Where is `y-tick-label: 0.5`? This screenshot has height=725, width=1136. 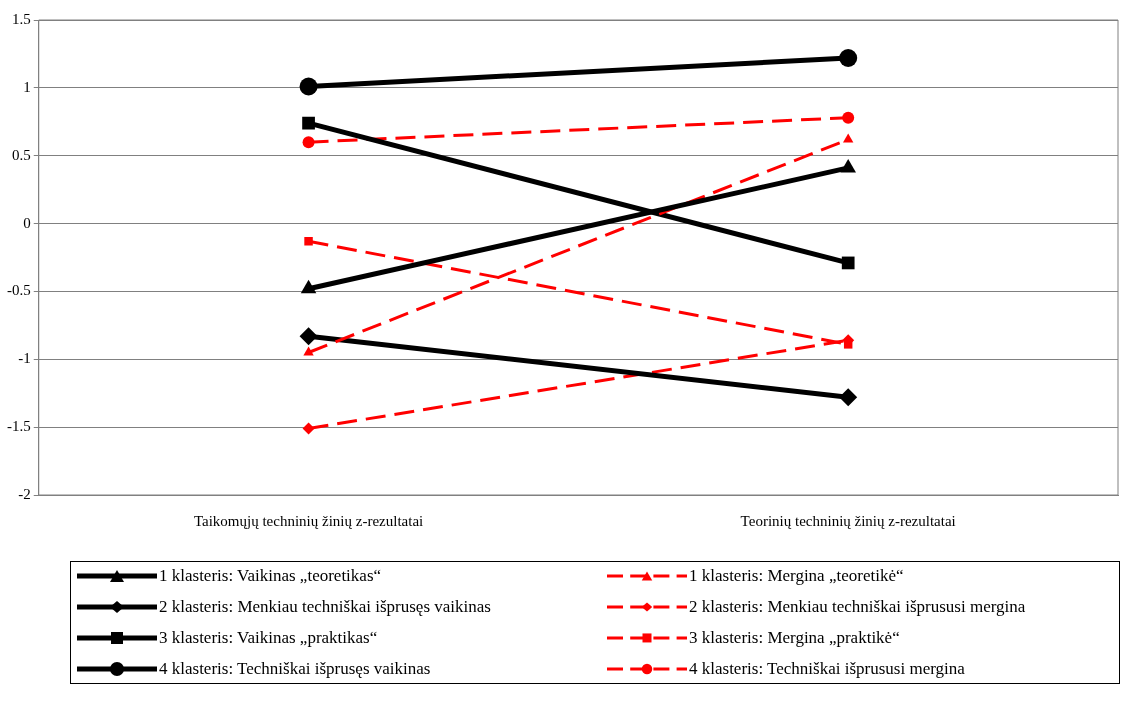 y-tick-label: 0.5 is located at coordinates (21, 154).